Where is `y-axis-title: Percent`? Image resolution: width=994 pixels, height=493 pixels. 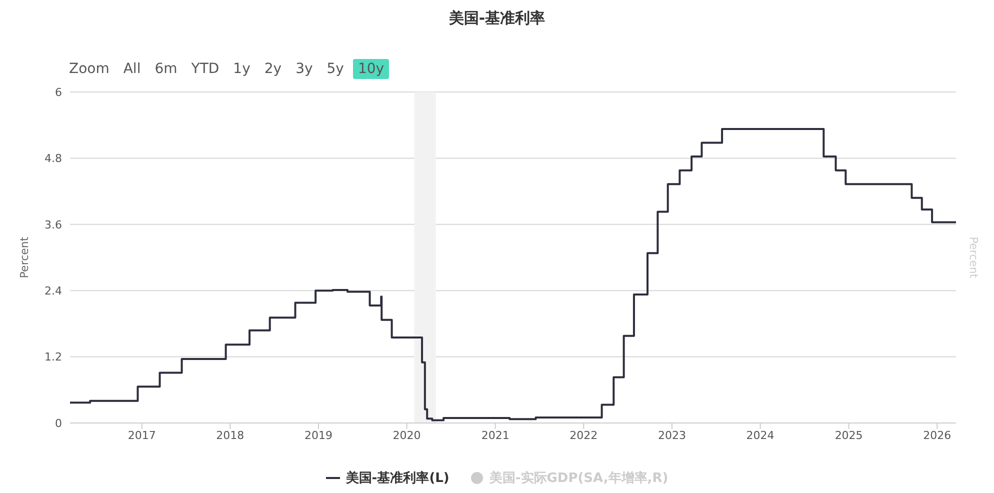 y-axis-title: Percent is located at coordinates (24, 257).